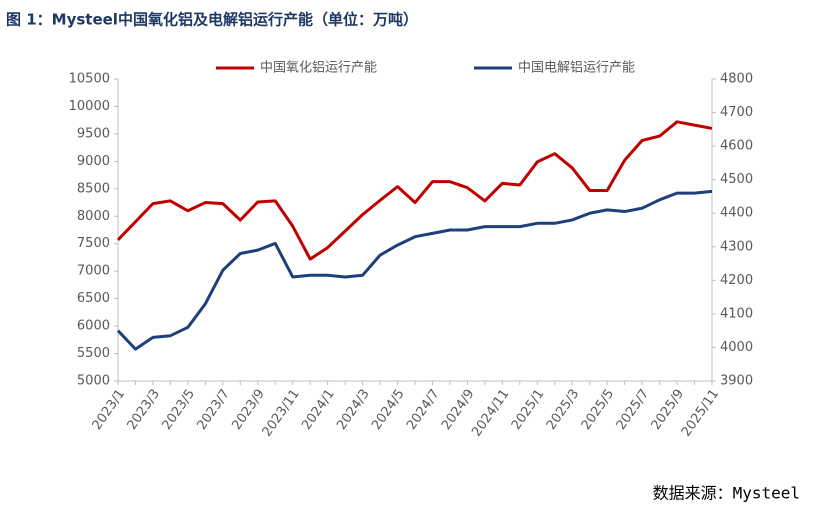 Image resolution: width=814 pixels, height=518 pixels. I want to click on y2-tick-label: 4800, so click(736, 79).